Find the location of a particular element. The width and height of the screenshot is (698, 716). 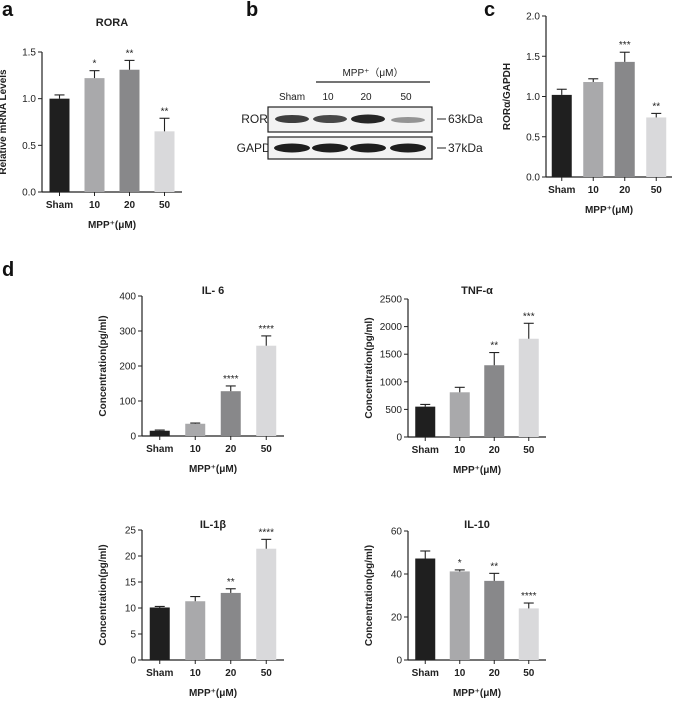

y-tick-label: 2500 is located at coordinates (391, 300).